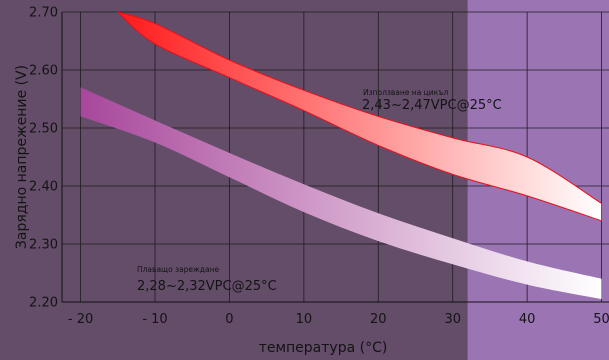 The height and width of the screenshot is (360, 609). Describe the element at coordinates (43, 187) in the screenshot. I see `y-tick-label: 2.40` at that location.